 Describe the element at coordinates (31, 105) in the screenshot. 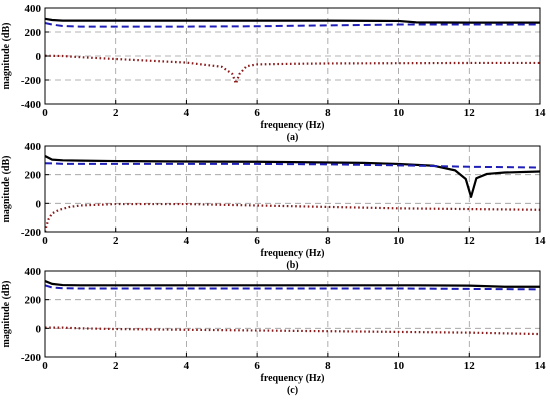

I see `y-tick-label: -400` at that location.